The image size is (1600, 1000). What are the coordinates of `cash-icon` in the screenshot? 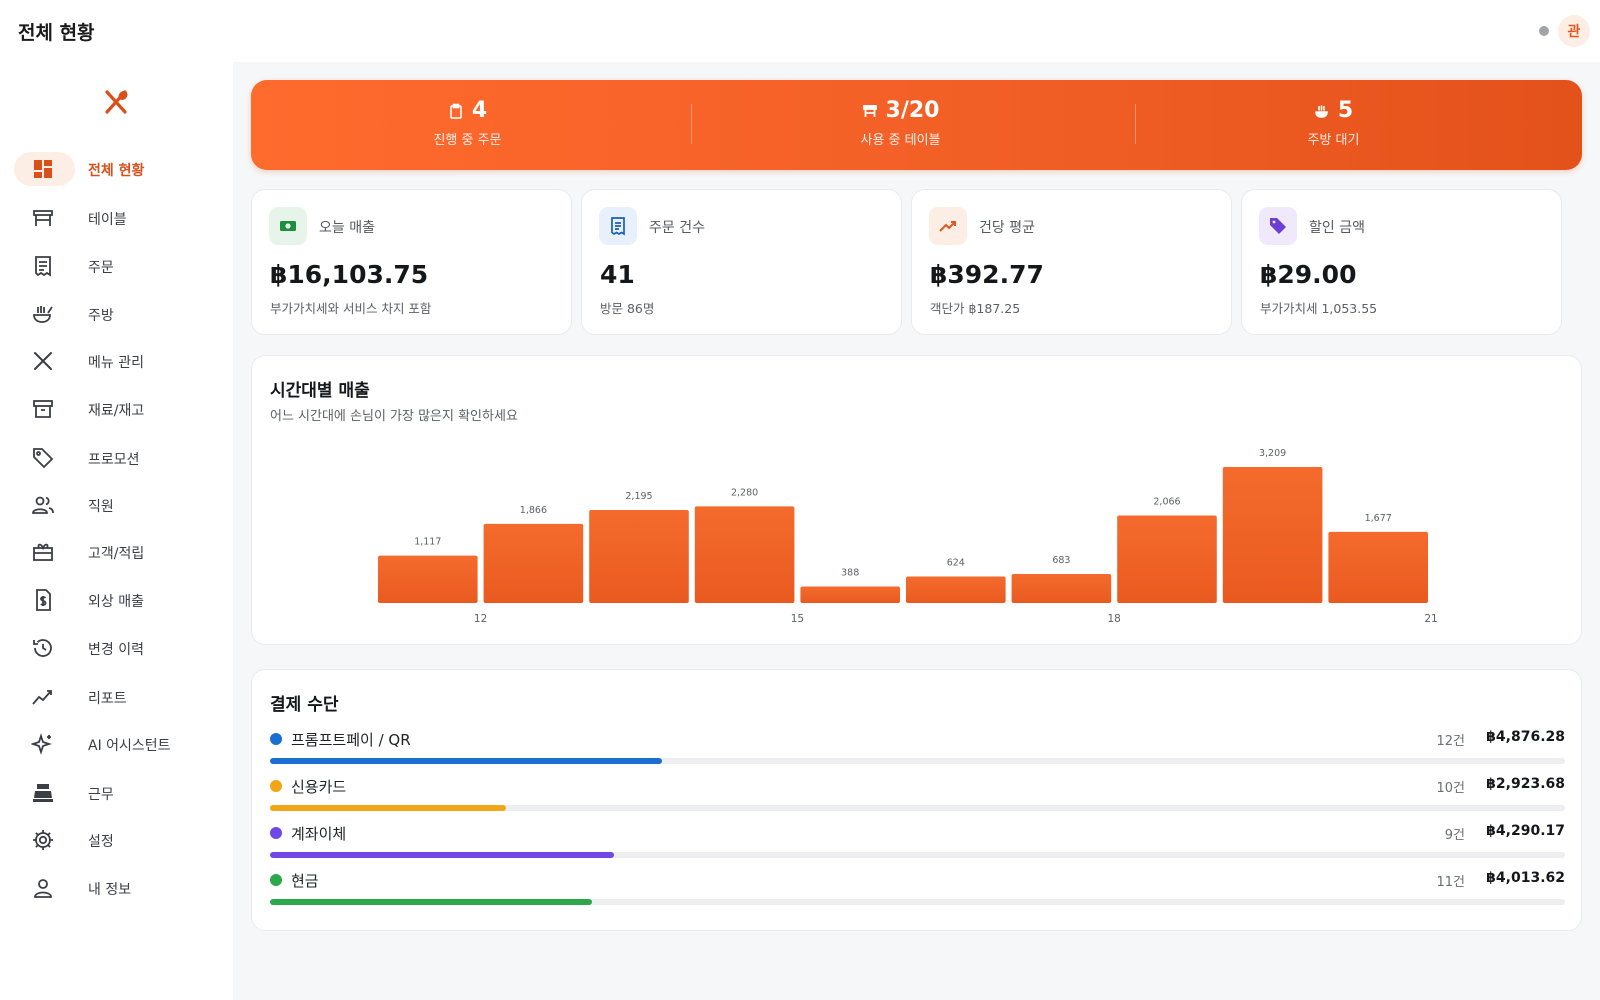 It's located at (288, 226).